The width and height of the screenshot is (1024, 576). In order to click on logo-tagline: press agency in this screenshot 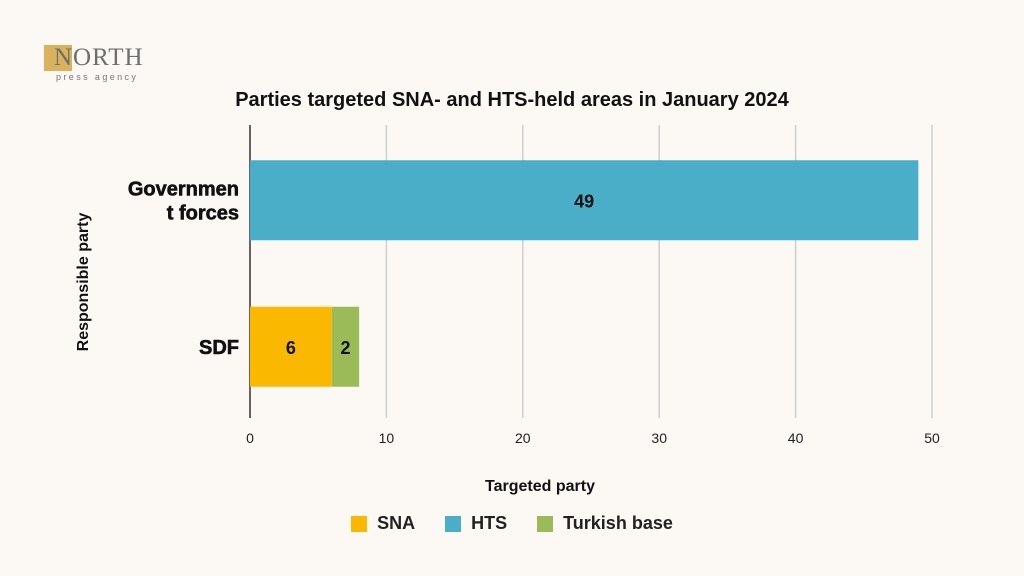, I will do `click(97, 77)`.